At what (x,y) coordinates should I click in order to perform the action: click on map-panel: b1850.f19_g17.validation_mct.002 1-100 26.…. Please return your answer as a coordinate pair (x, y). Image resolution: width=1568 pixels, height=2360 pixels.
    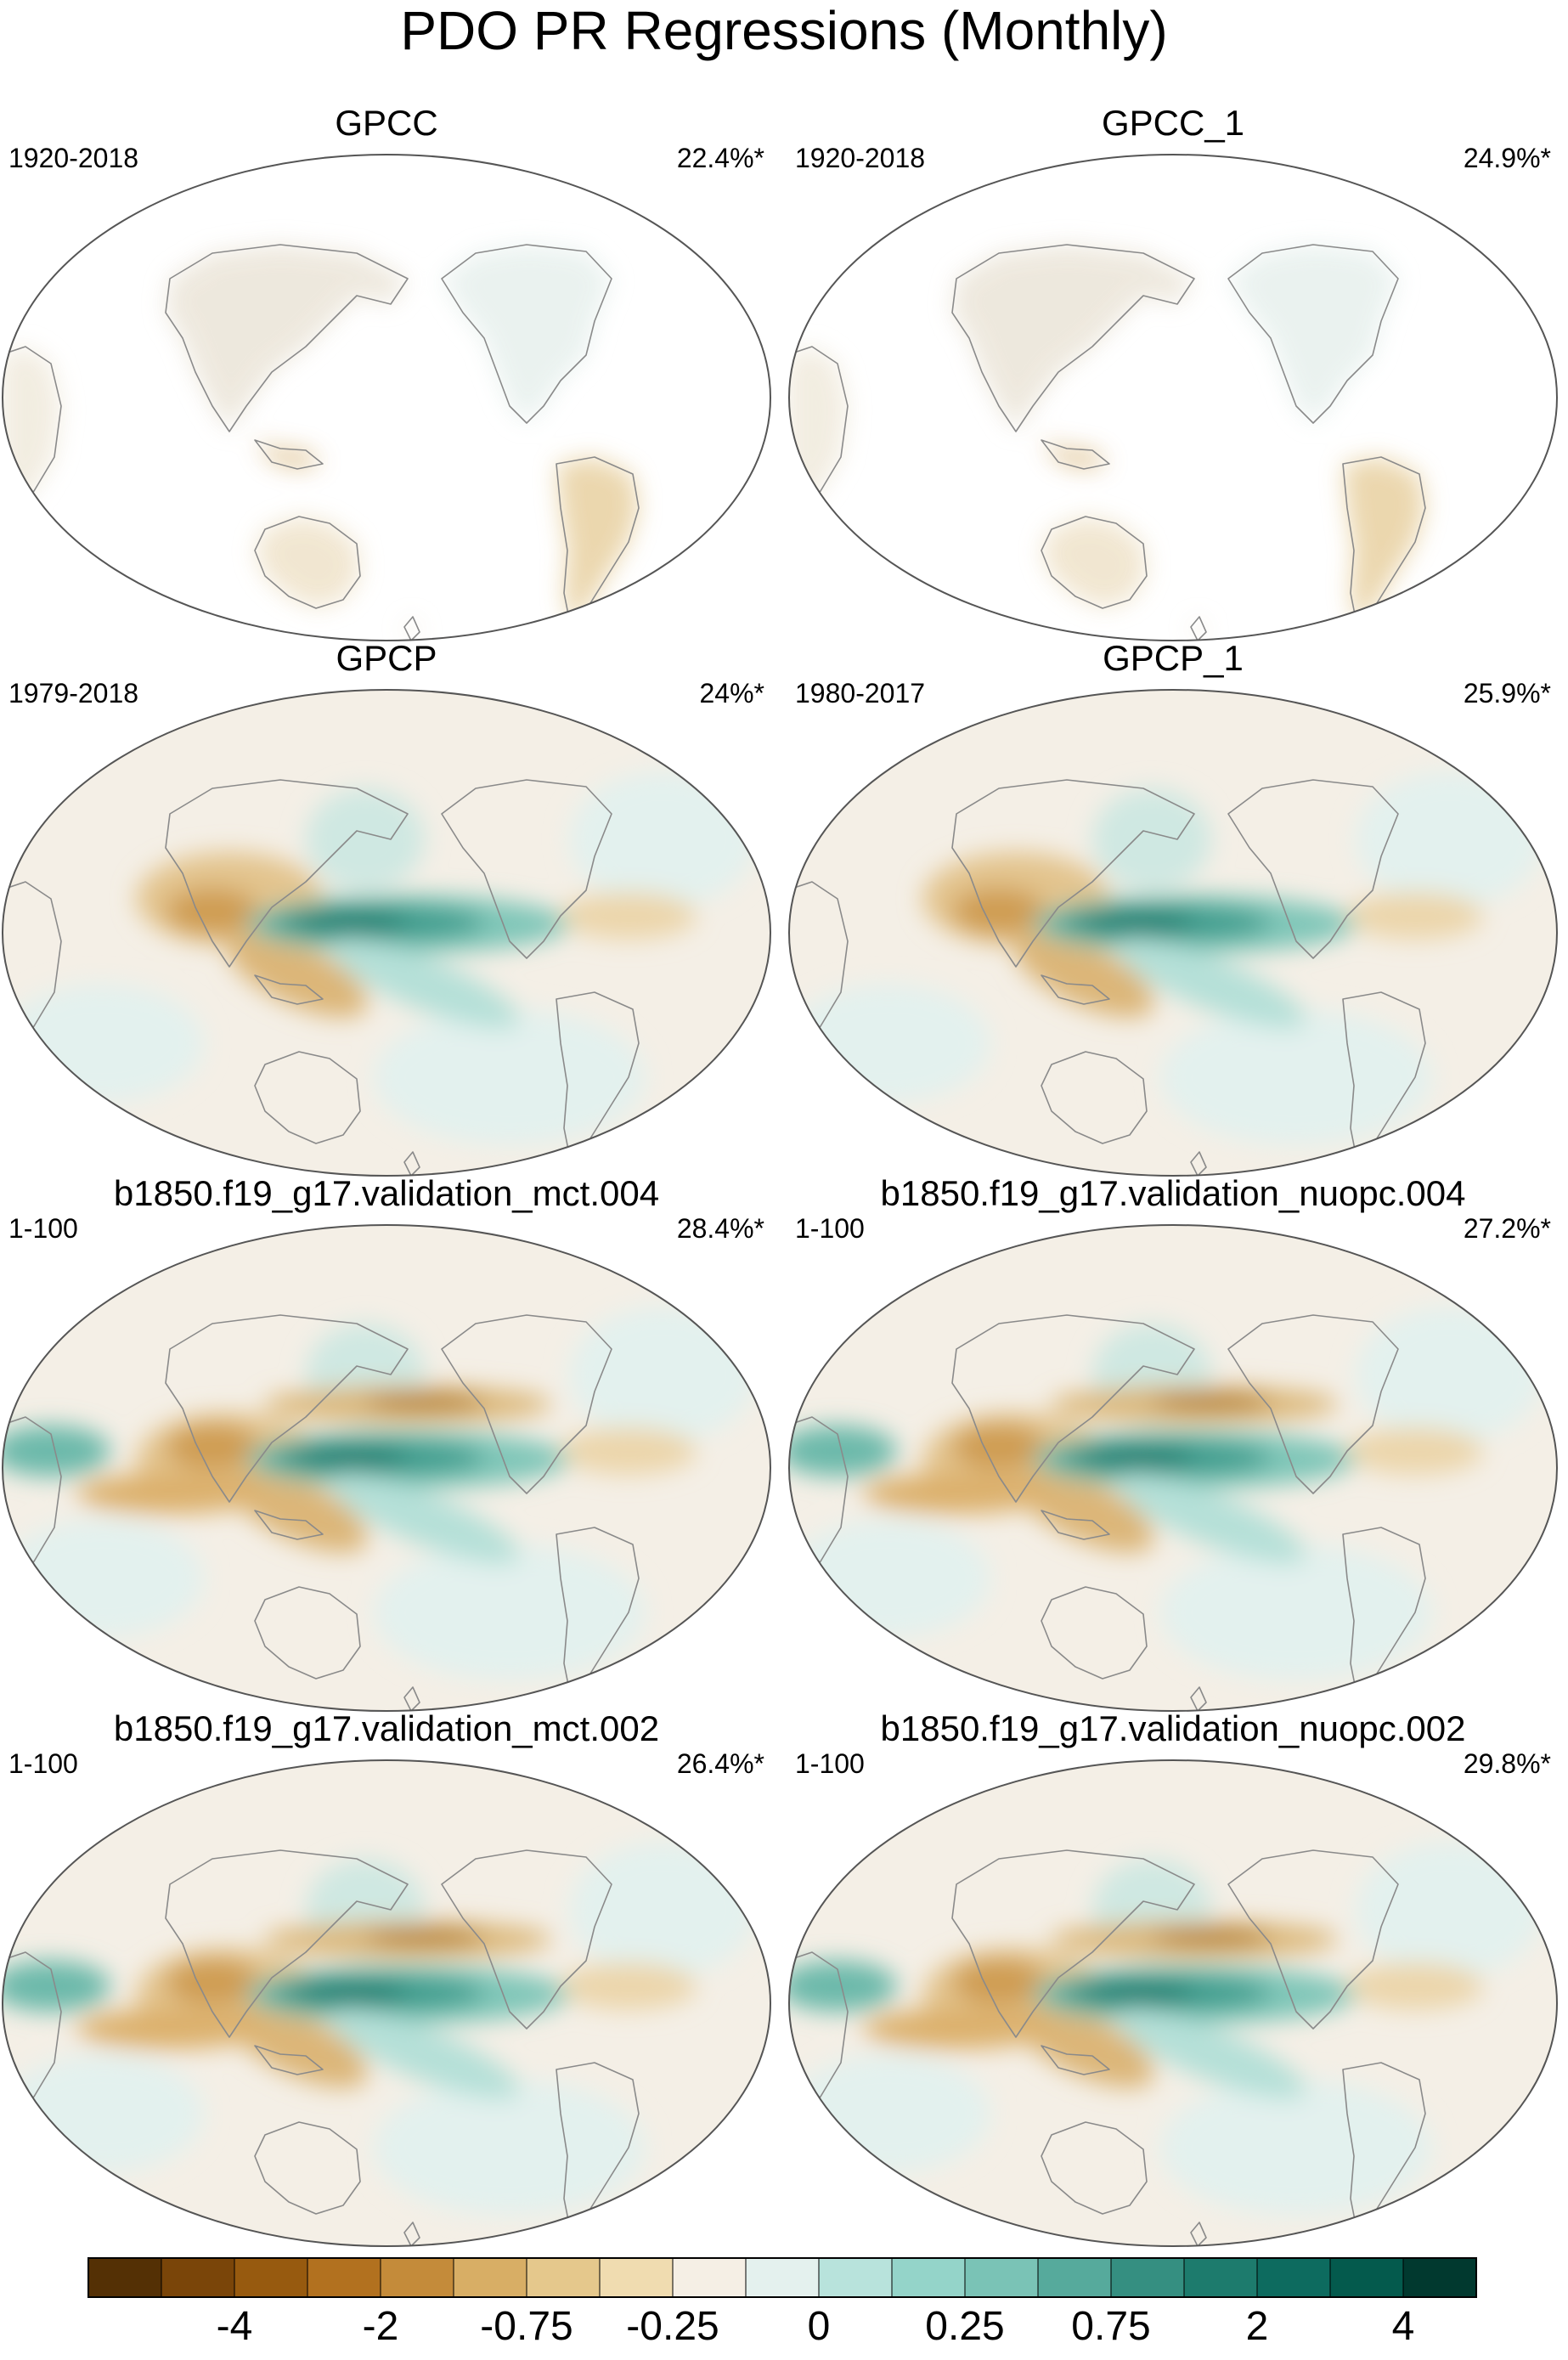
    Looking at the image, I should click on (387, 1979).